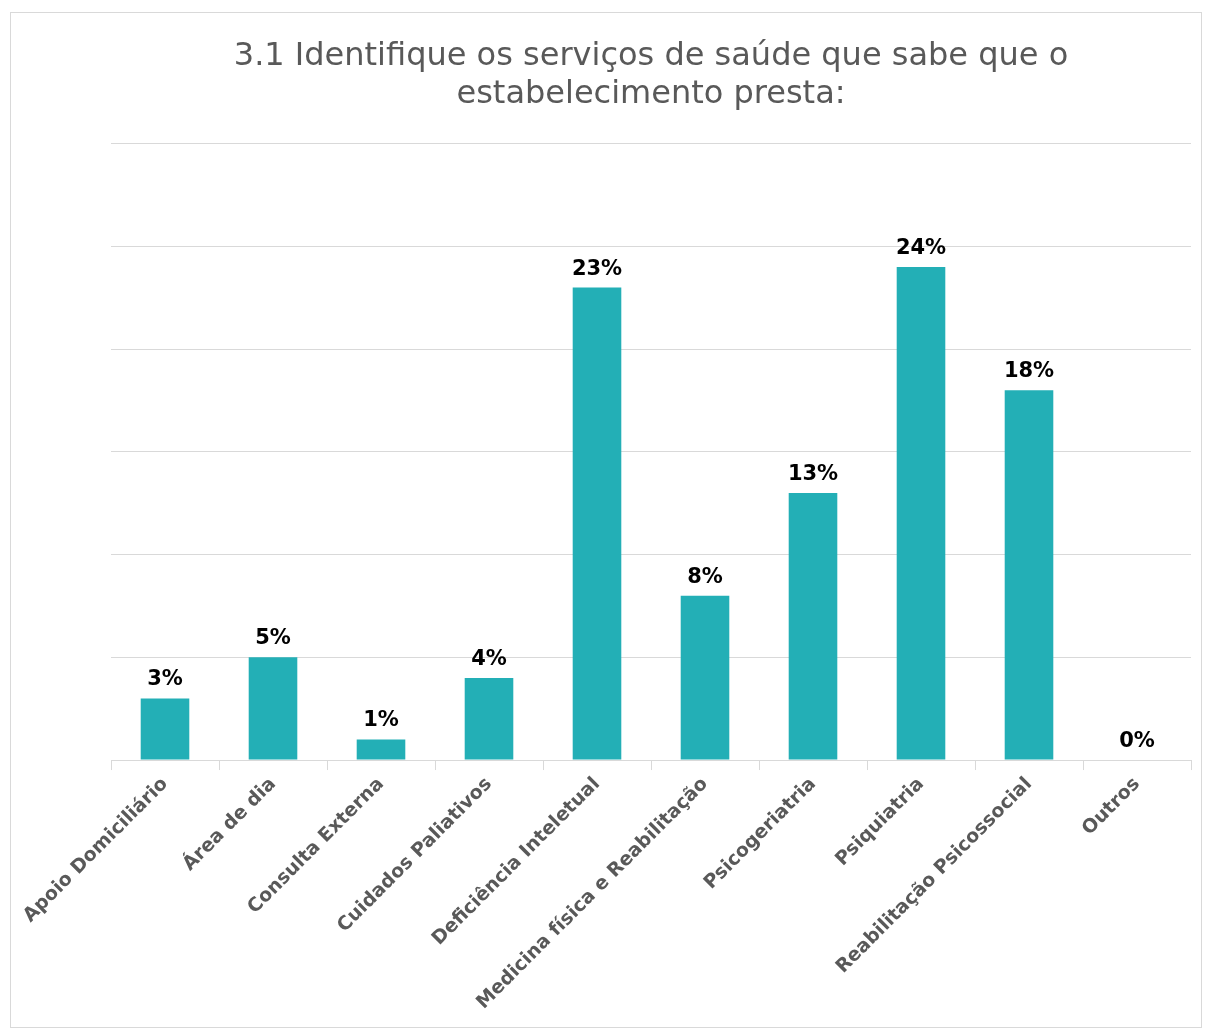 The height and width of the screenshot is (1030, 1207). I want to click on chart-title: 3.1 Identifique os serviços de saúde que sabe que o estabelecimento presta:, so click(651, 72).